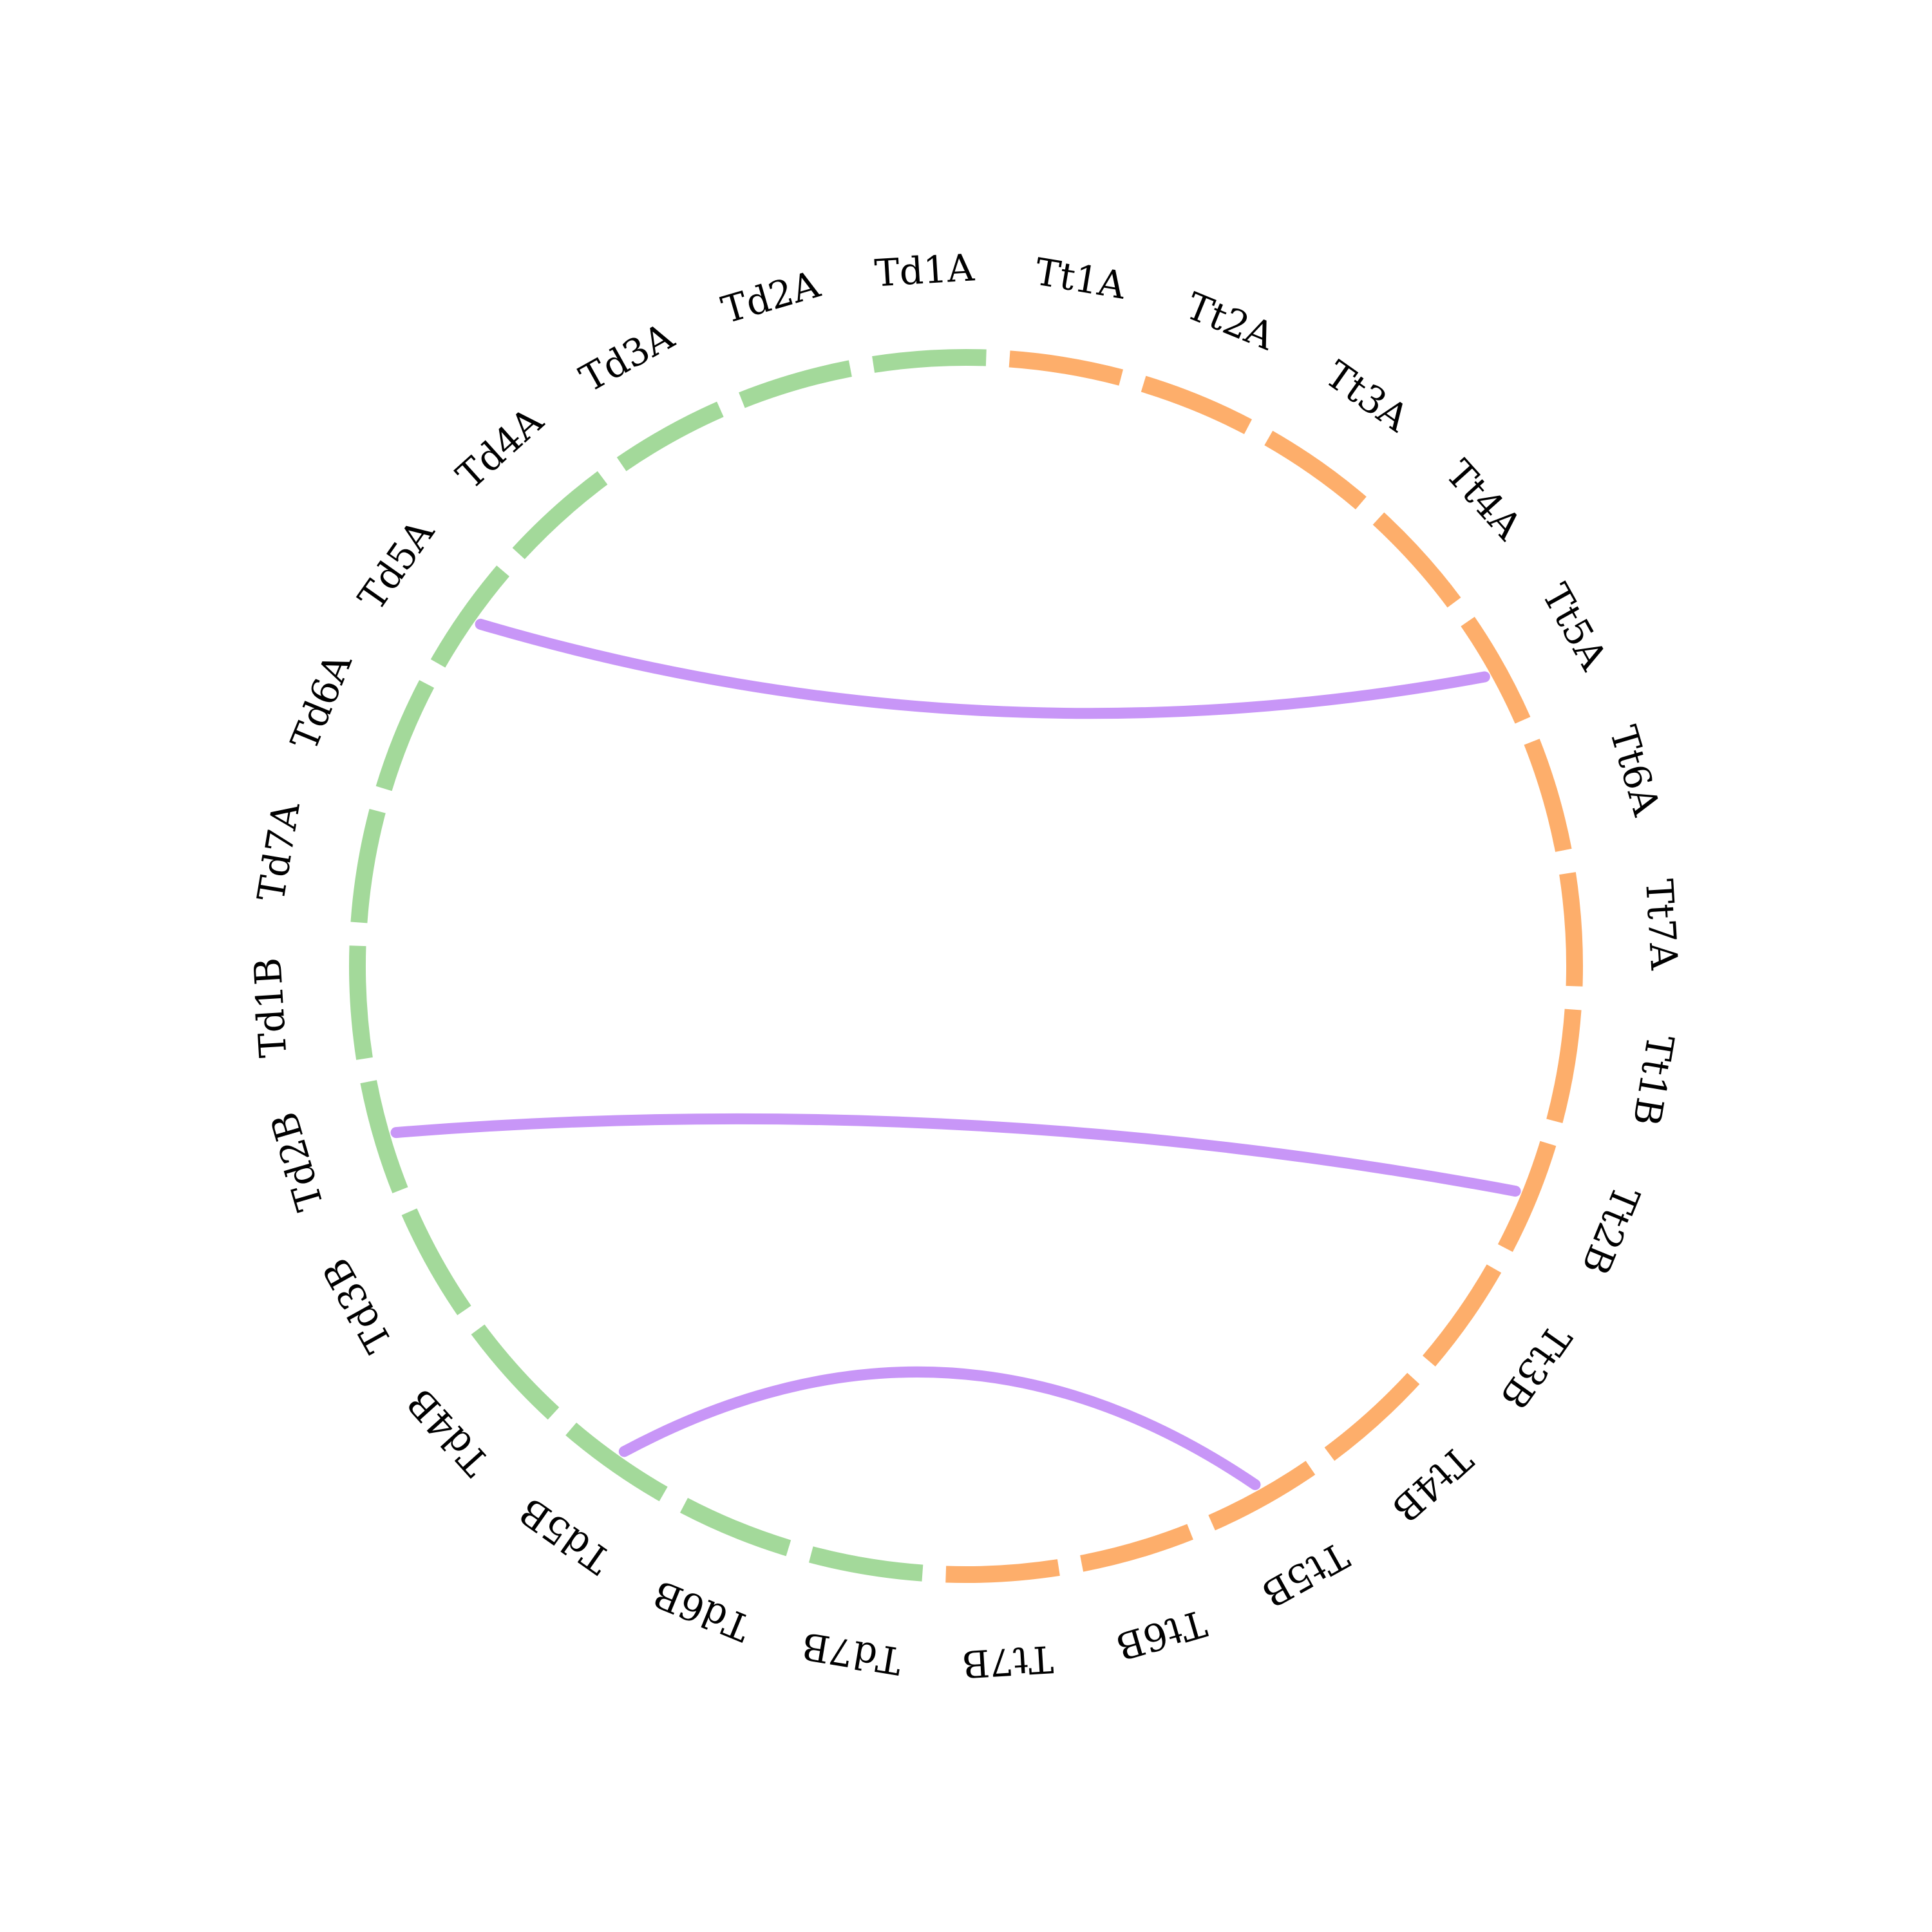 This screenshot has height=1932, width=1932. What do you see at coordinates (1574, 626) in the screenshot?
I see `segment-label-tt5a: Tt5A` at bounding box center [1574, 626].